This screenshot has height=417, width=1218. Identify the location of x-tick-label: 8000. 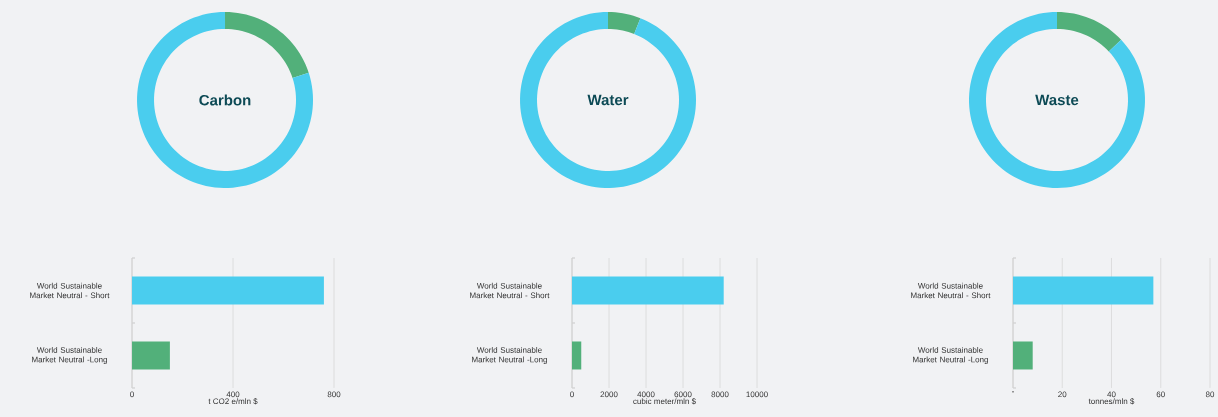
(720, 394).